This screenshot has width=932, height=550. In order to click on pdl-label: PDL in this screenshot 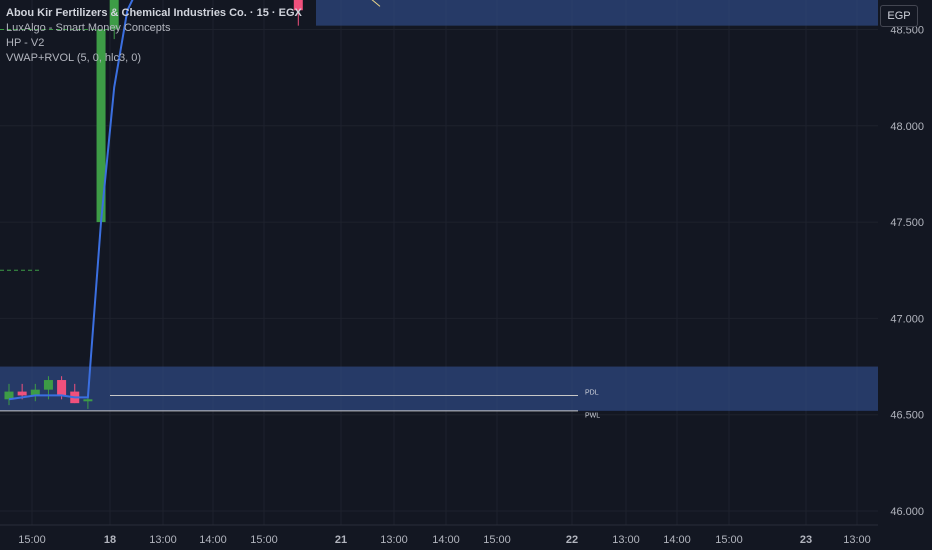, I will do `click(592, 393)`.